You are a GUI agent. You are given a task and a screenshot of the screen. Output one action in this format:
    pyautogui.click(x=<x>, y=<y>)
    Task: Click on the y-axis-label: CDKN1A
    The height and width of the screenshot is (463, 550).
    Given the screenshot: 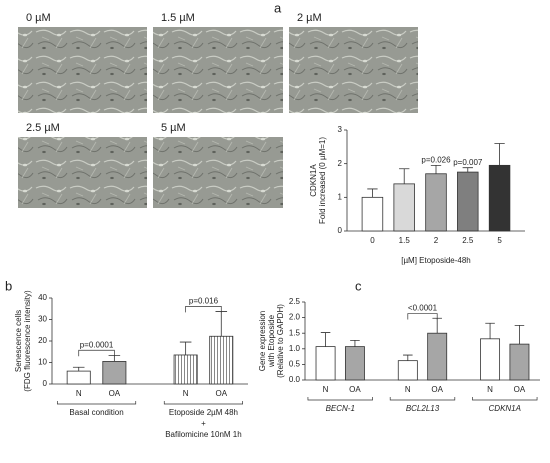 What is the action you would take?
    pyautogui.click(x=313, y=180)
    